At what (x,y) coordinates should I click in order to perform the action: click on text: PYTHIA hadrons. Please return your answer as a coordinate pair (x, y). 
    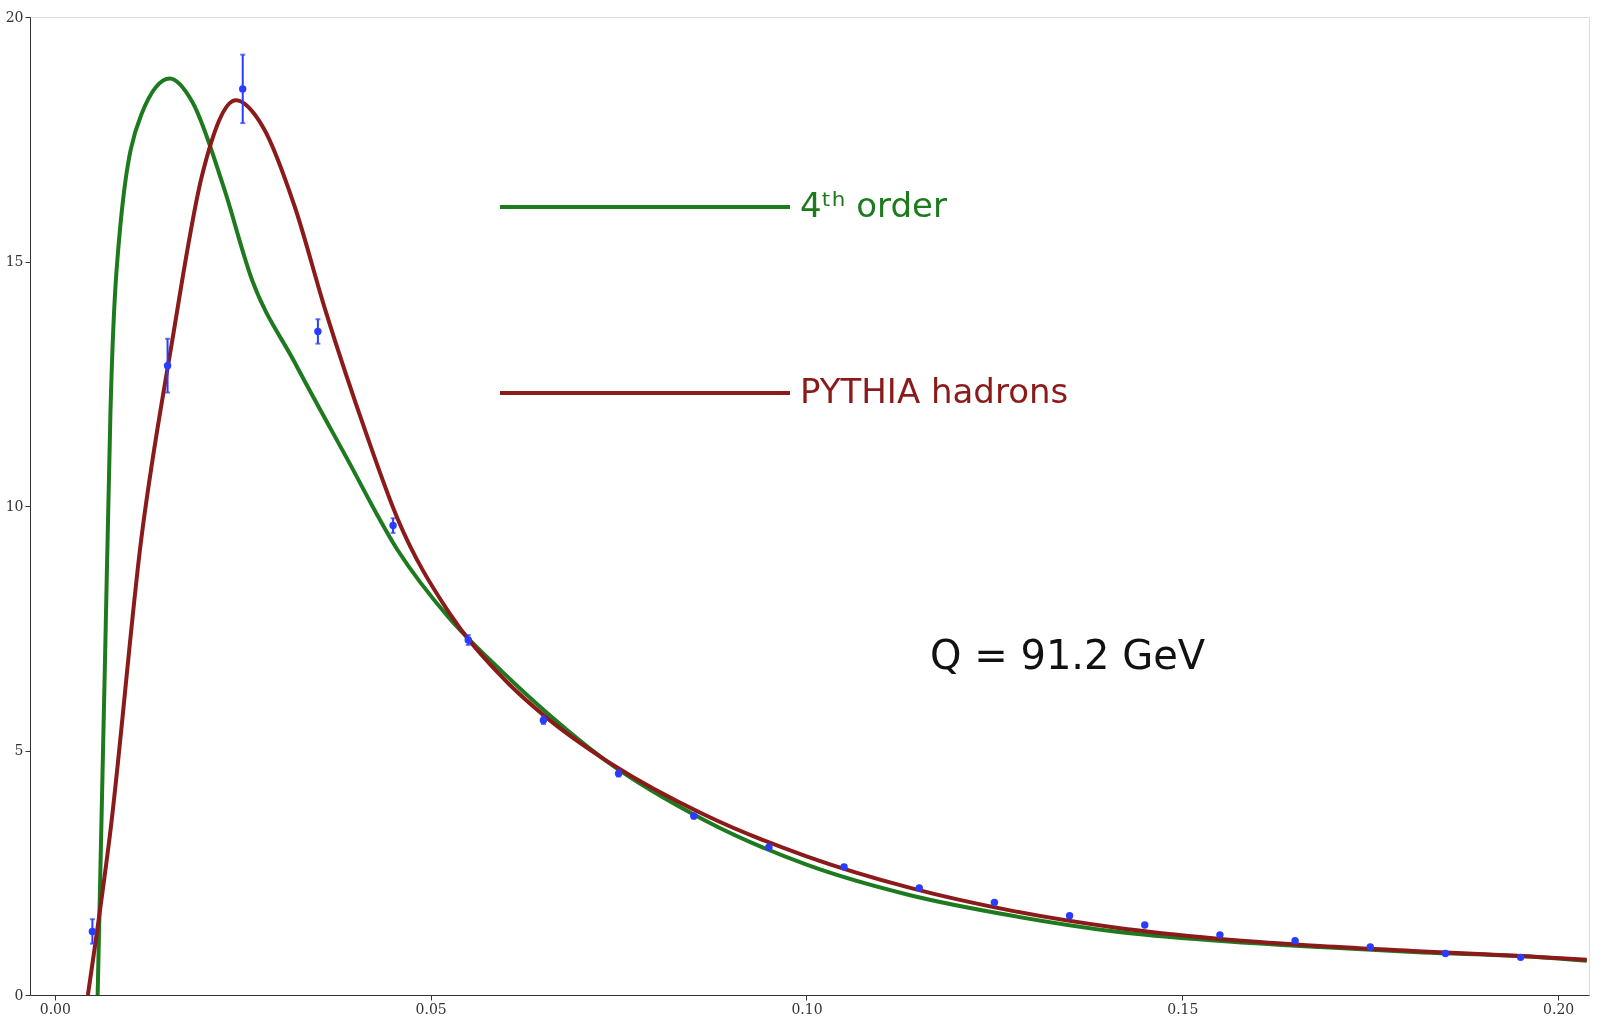
    Looking at the image, I should click on (934, 391).